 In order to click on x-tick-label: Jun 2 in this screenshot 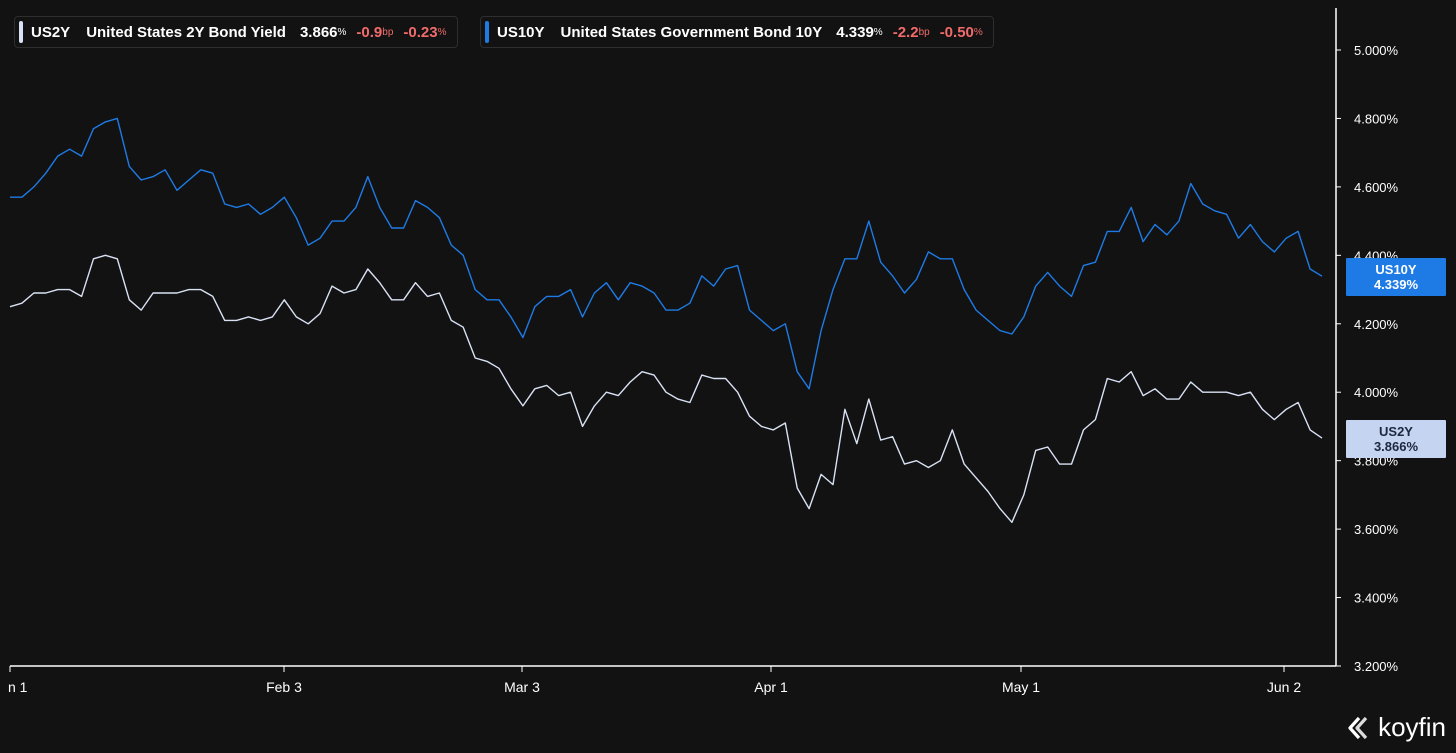, I will do `click(1284, 687)`.